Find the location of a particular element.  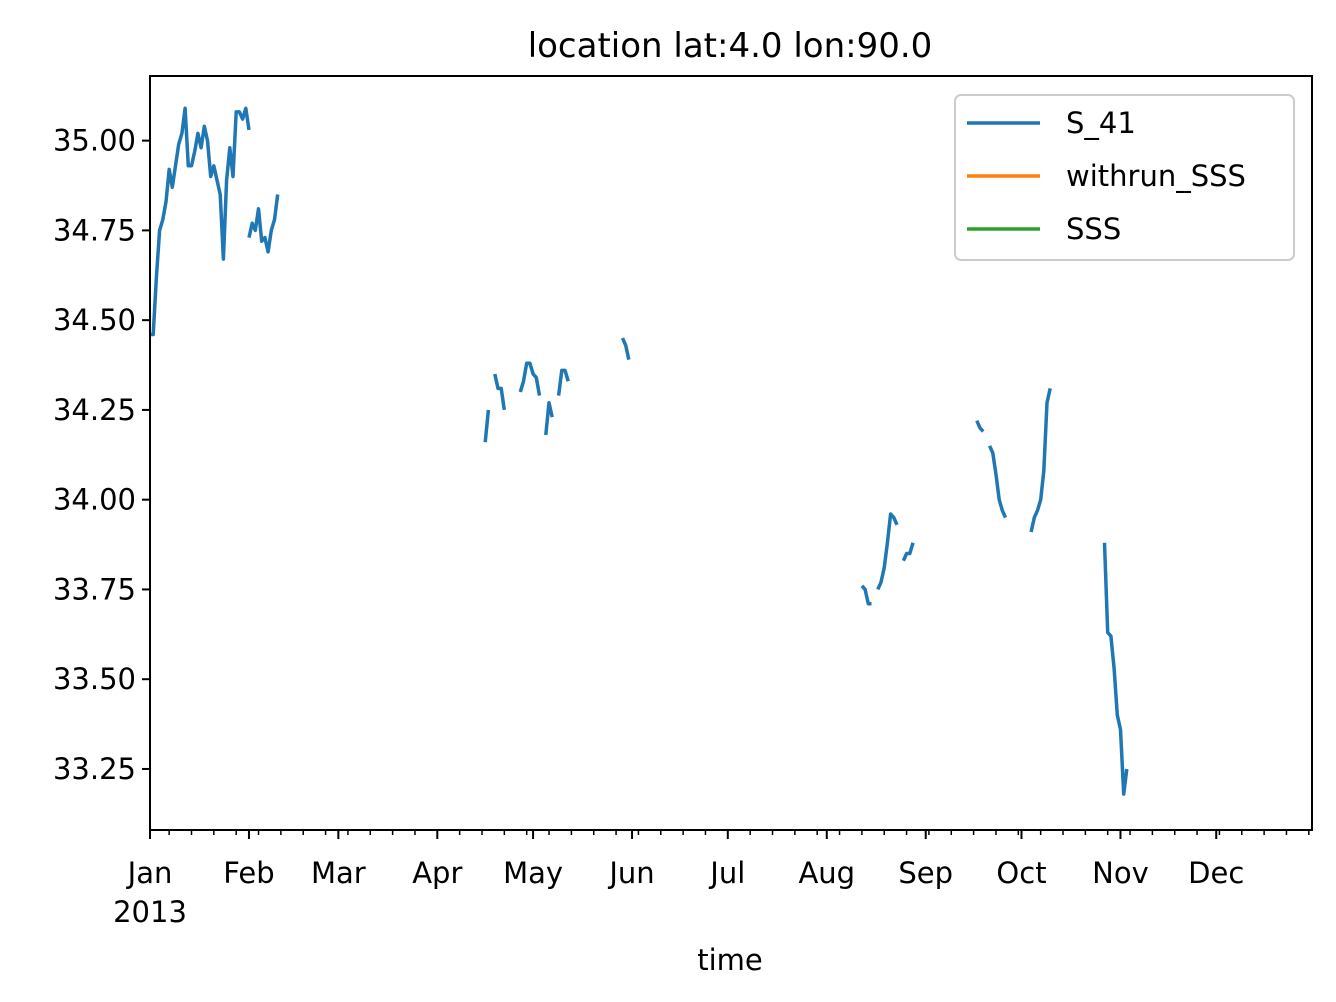

y-tick-label: 34.00 is located at coordinates (94, 500).